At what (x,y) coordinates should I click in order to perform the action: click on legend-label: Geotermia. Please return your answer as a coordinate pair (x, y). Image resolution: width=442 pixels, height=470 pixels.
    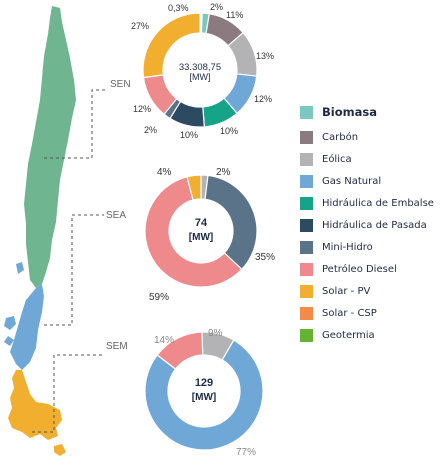
    Looking at the image, I should click on (348, 335).